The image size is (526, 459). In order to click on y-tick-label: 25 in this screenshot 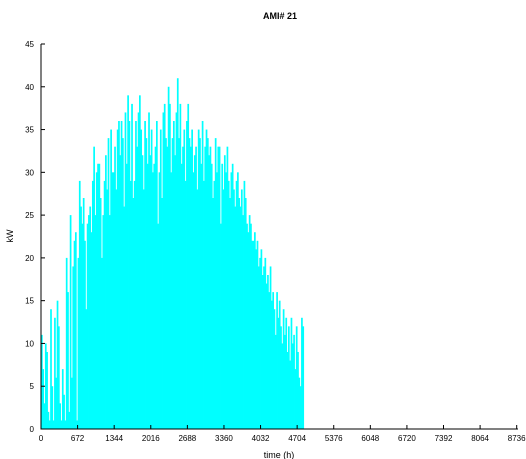, I will do `click(29, 215)`.